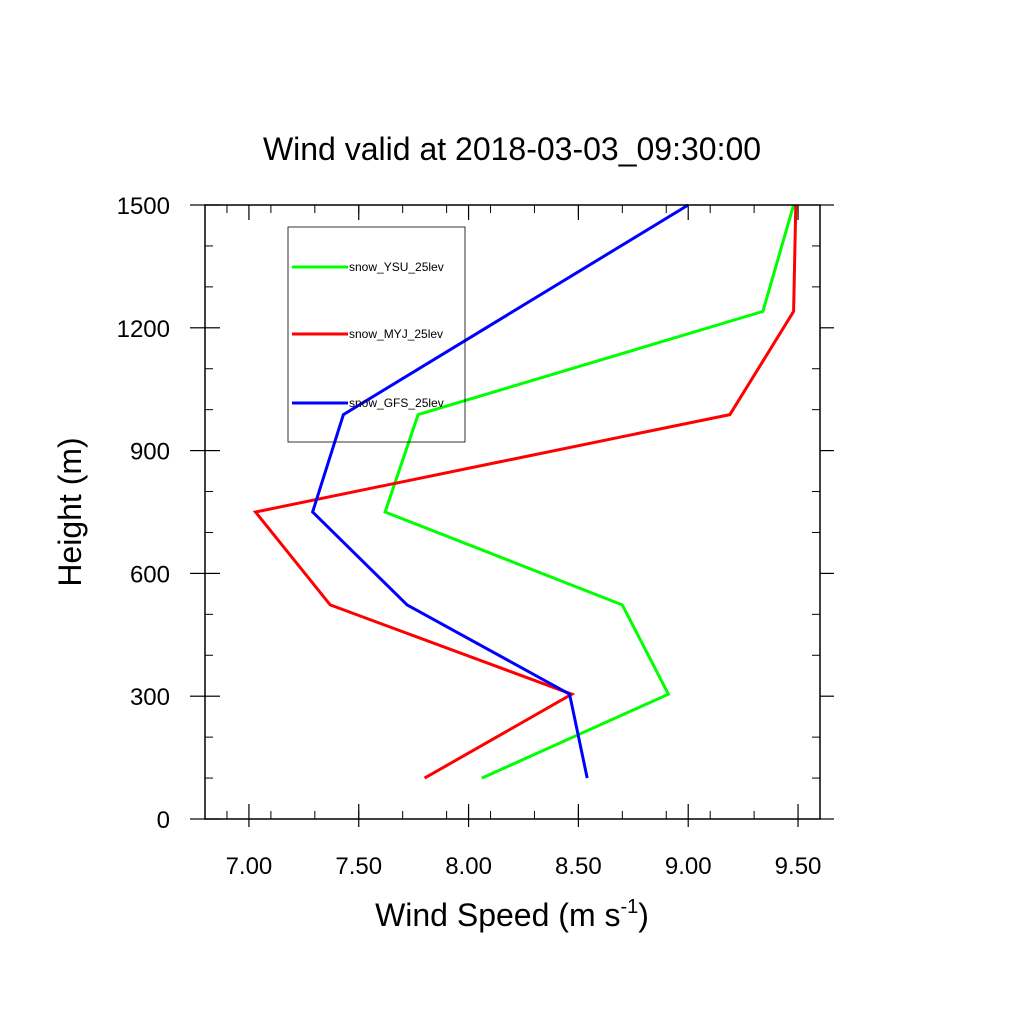  Describe the element at coordinates (150, 697) in the screenshot. I see `y-tick-label: 300` at that location.